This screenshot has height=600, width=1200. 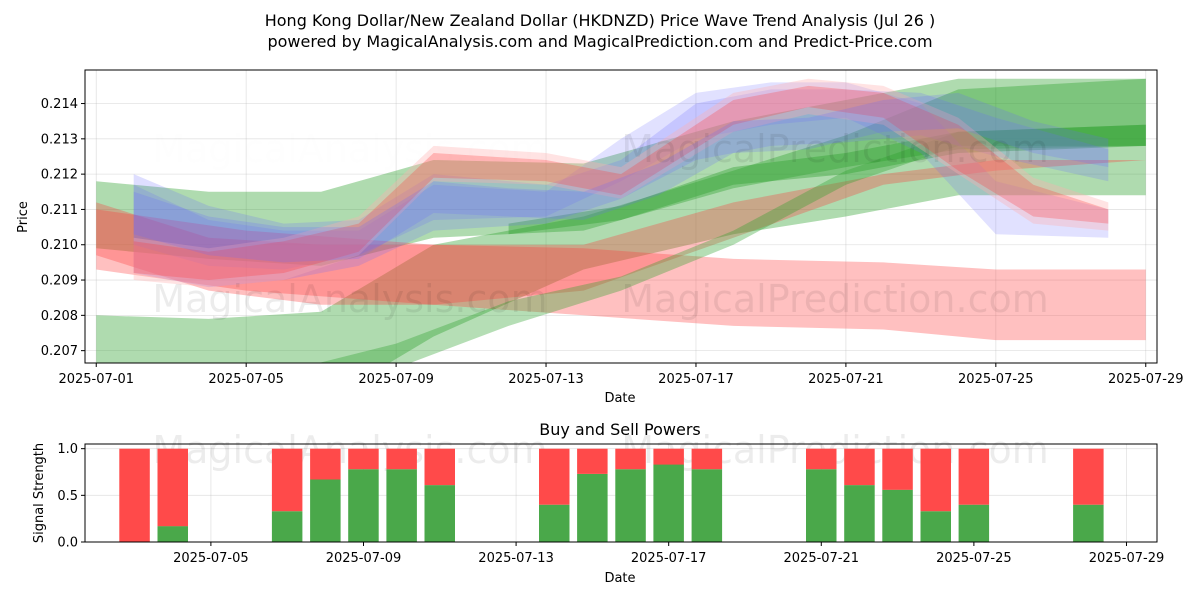 What do you see at coordinates (546, 379) in the screenshot?
I see `price-x-tick-label: 2025-07-13` at bounding box center [546, 379].